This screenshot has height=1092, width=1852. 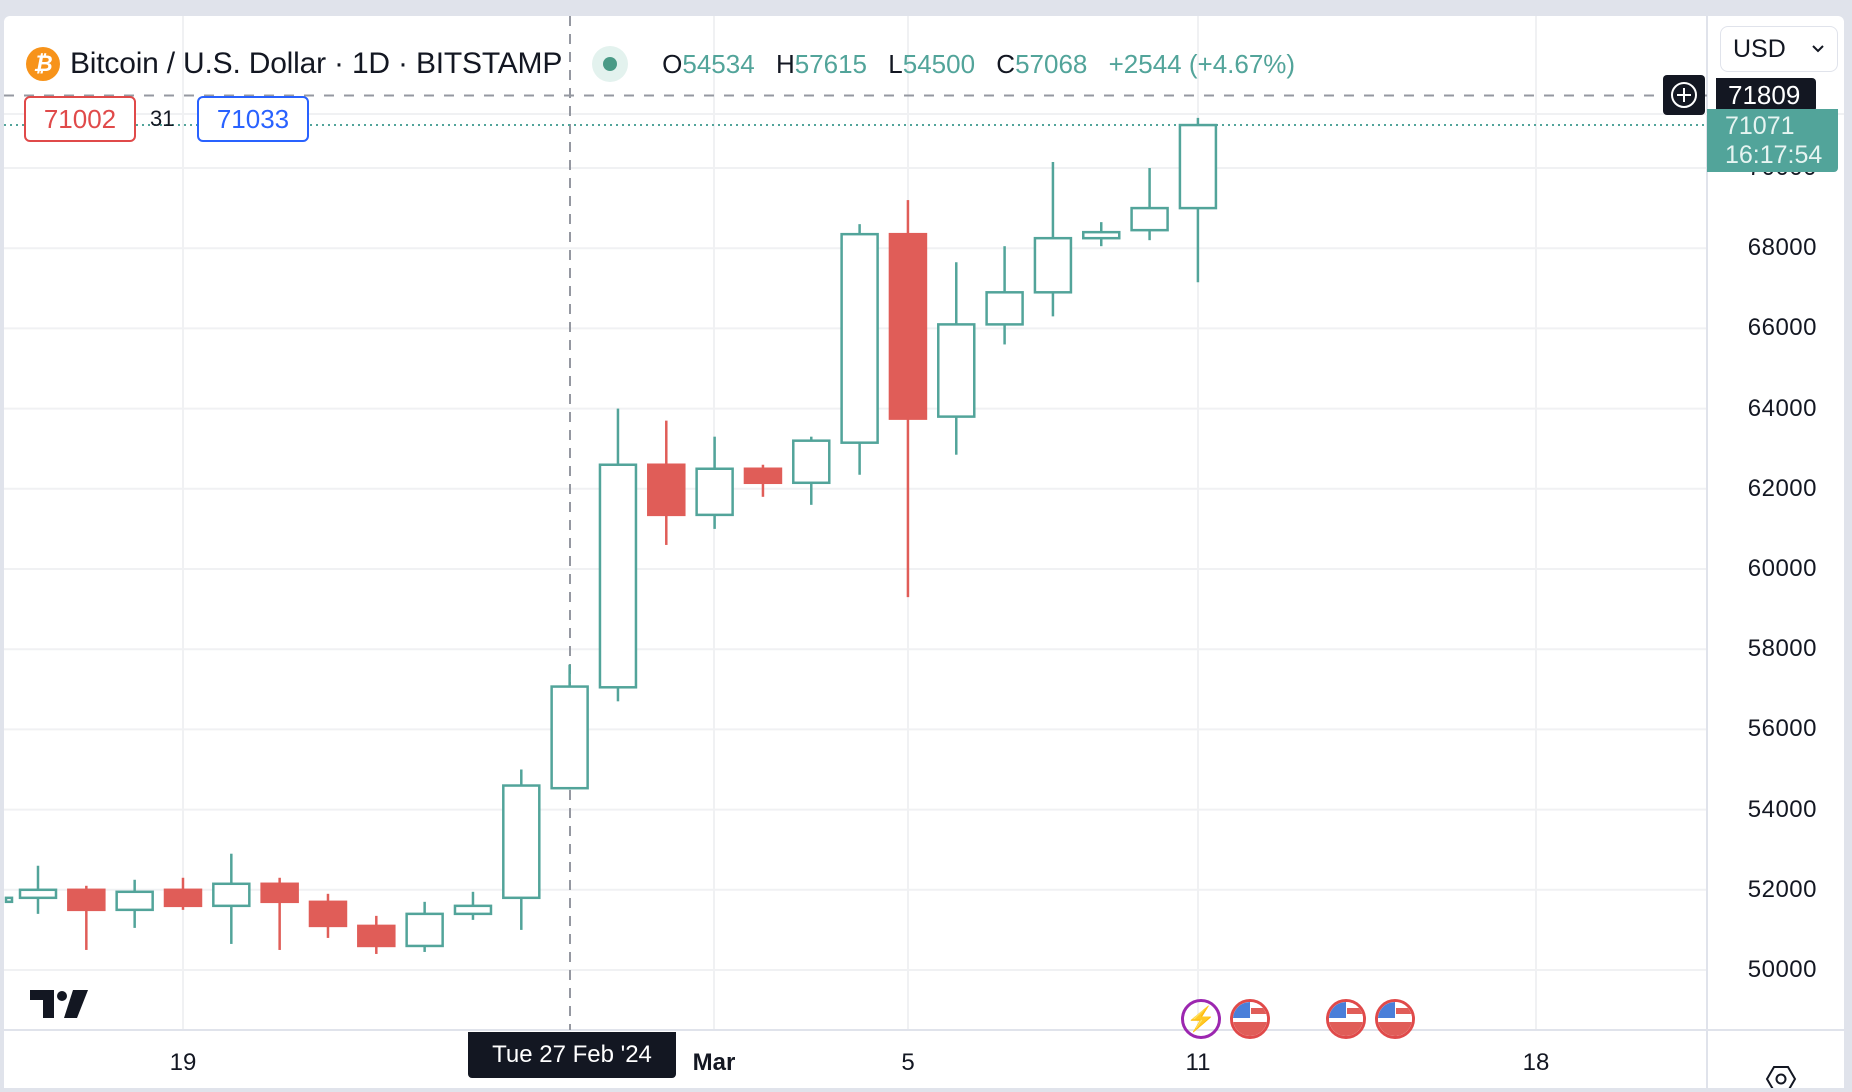 What do you see at coordinates (831, 63) in the screenshot?
I see `high-value: 57615` at bounding box center [831, 63].